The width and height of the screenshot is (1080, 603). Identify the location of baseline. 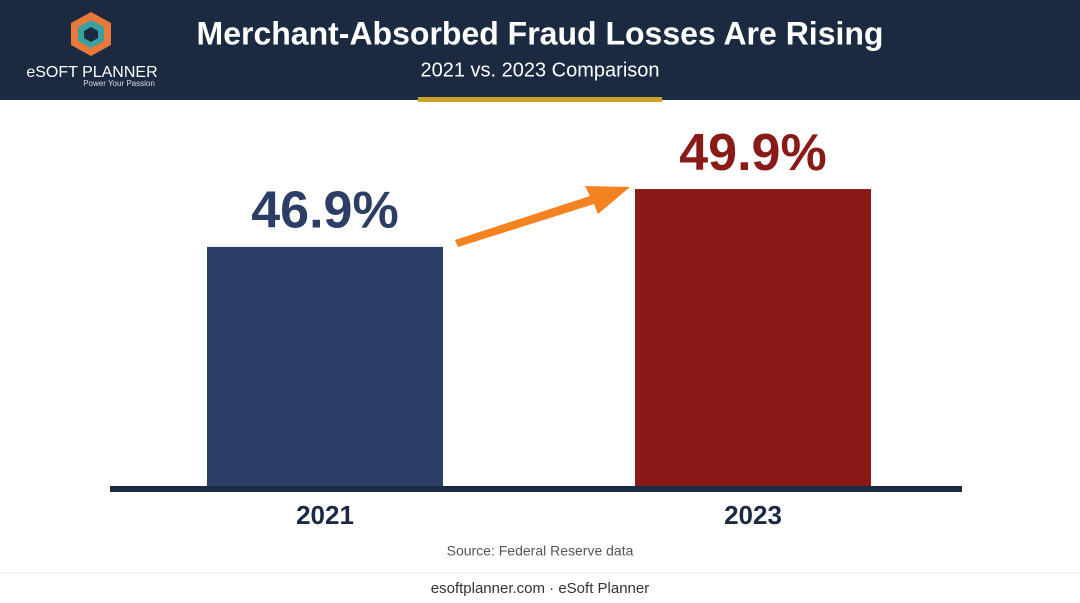
(536, 489).